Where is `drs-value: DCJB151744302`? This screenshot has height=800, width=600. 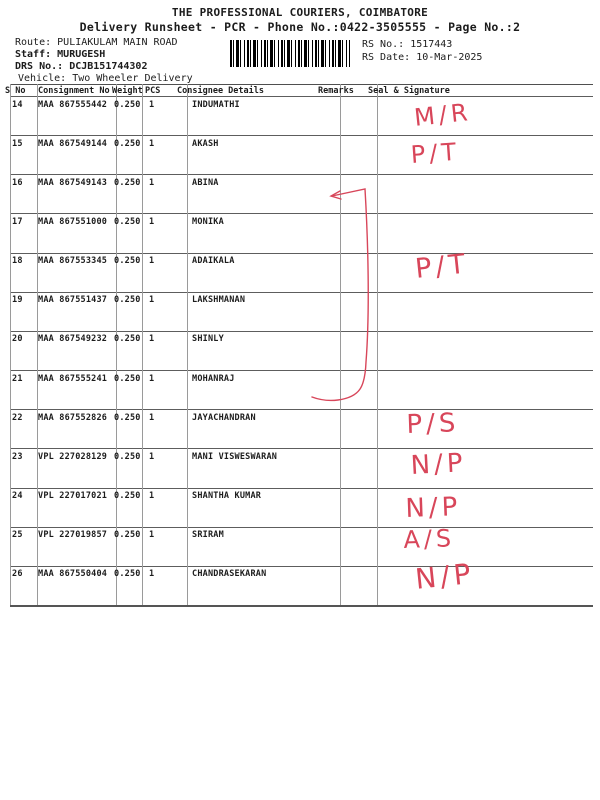 drs-value: DCJB151744302 is located at coordinates (108, 66).